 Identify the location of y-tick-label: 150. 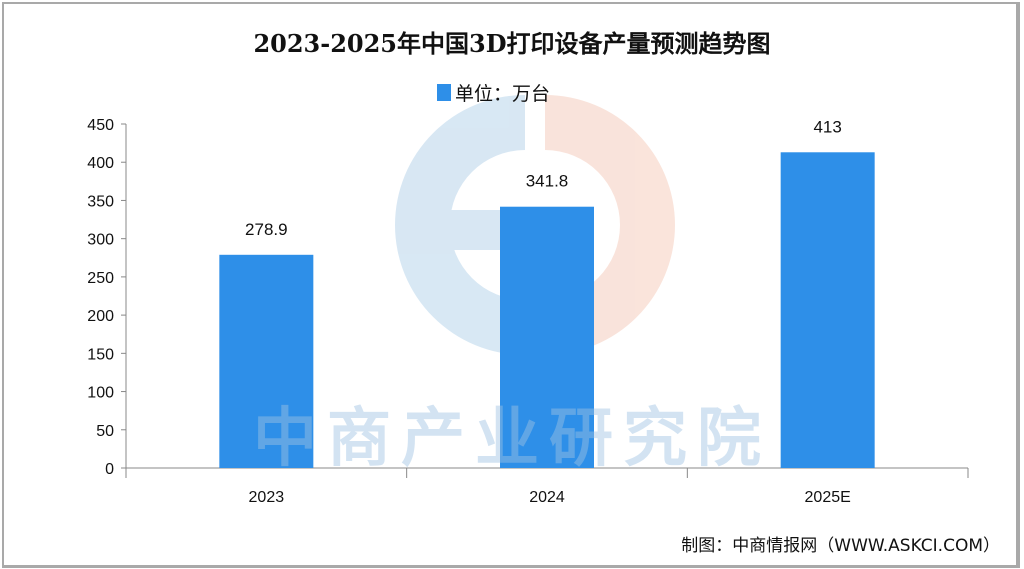
(100, 354).